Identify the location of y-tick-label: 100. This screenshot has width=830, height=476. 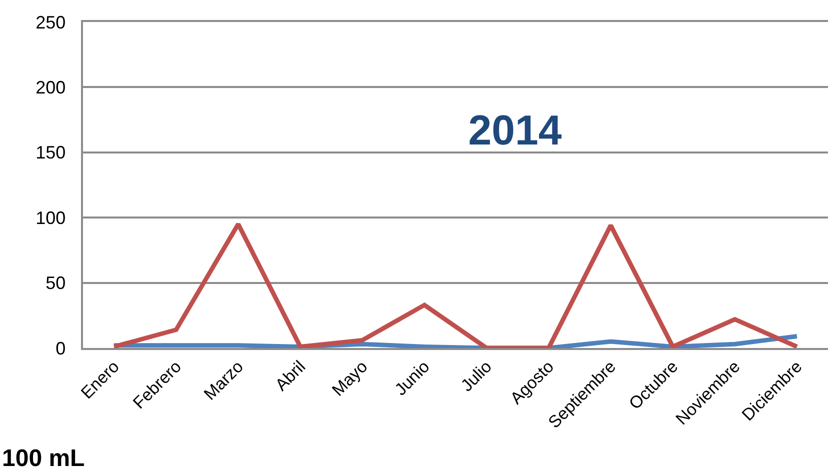
(51, 218).